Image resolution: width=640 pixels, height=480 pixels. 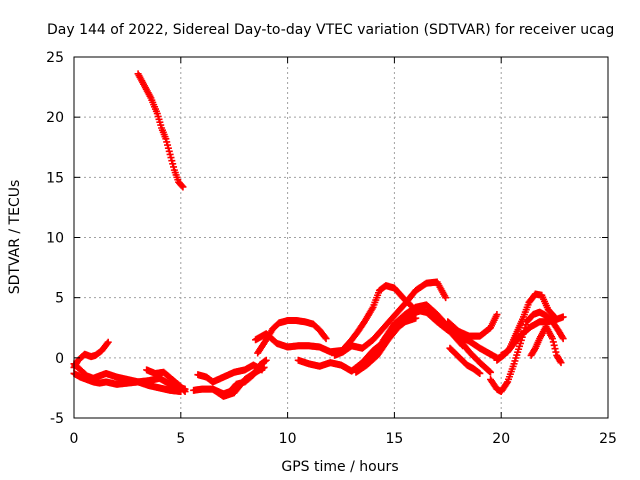 I want to click on x-tick-label: 25, so click(x=608, y=439).